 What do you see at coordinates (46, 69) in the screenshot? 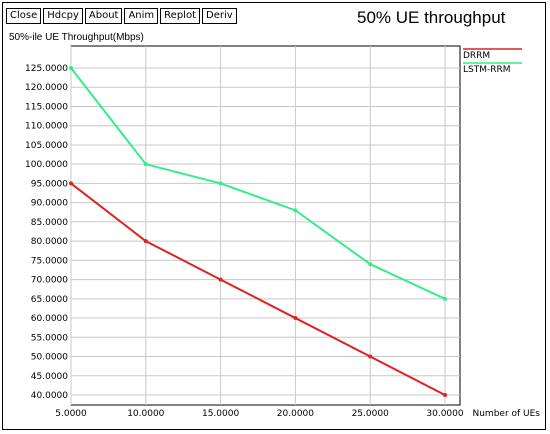
I see `y-tick-label: 125.0000` at bounding box center [46, 69].